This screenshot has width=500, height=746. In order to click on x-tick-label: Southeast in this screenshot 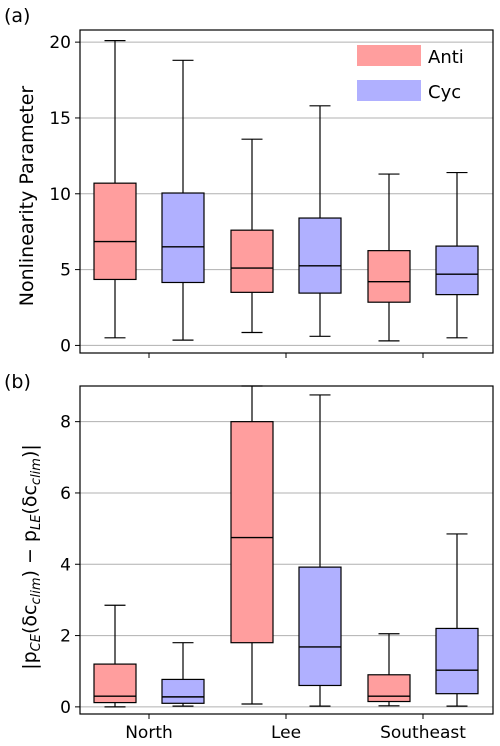, I will do `click(423, 733)`.